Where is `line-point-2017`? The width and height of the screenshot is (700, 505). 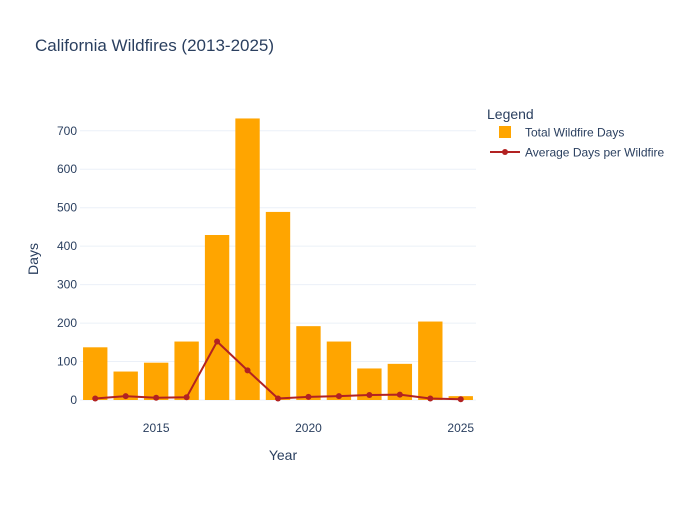 line-point-2017 is located at coordinates (217, 341).